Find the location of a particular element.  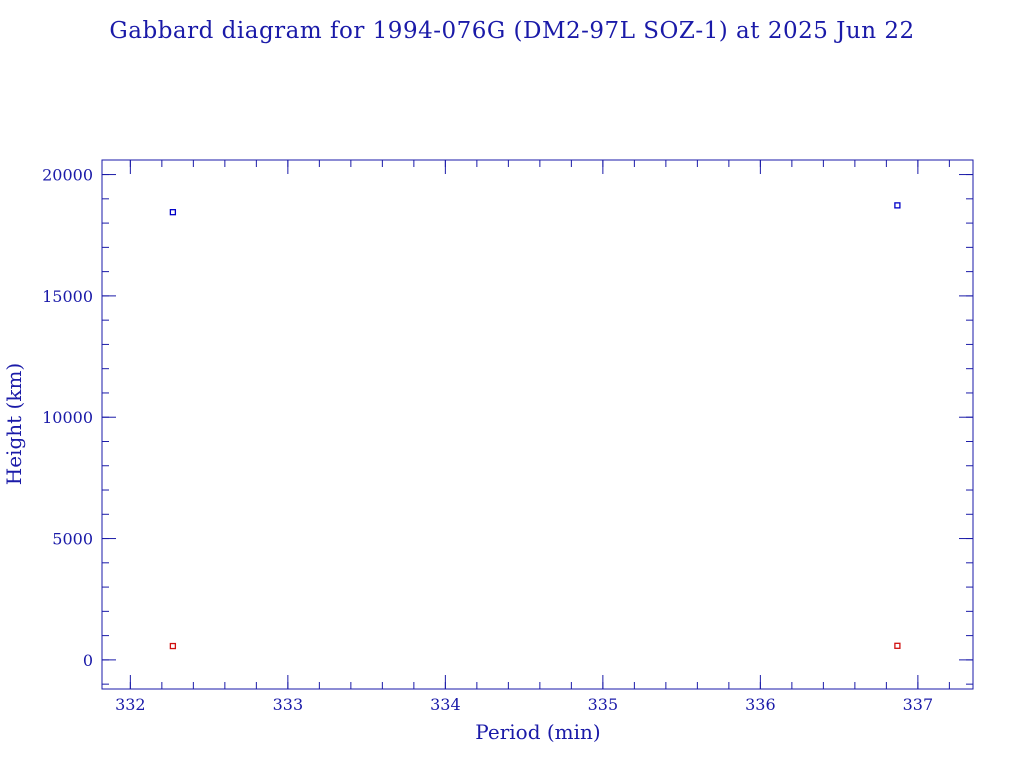

x-axis-label: Period (min) is located at coordinates (537, 732).